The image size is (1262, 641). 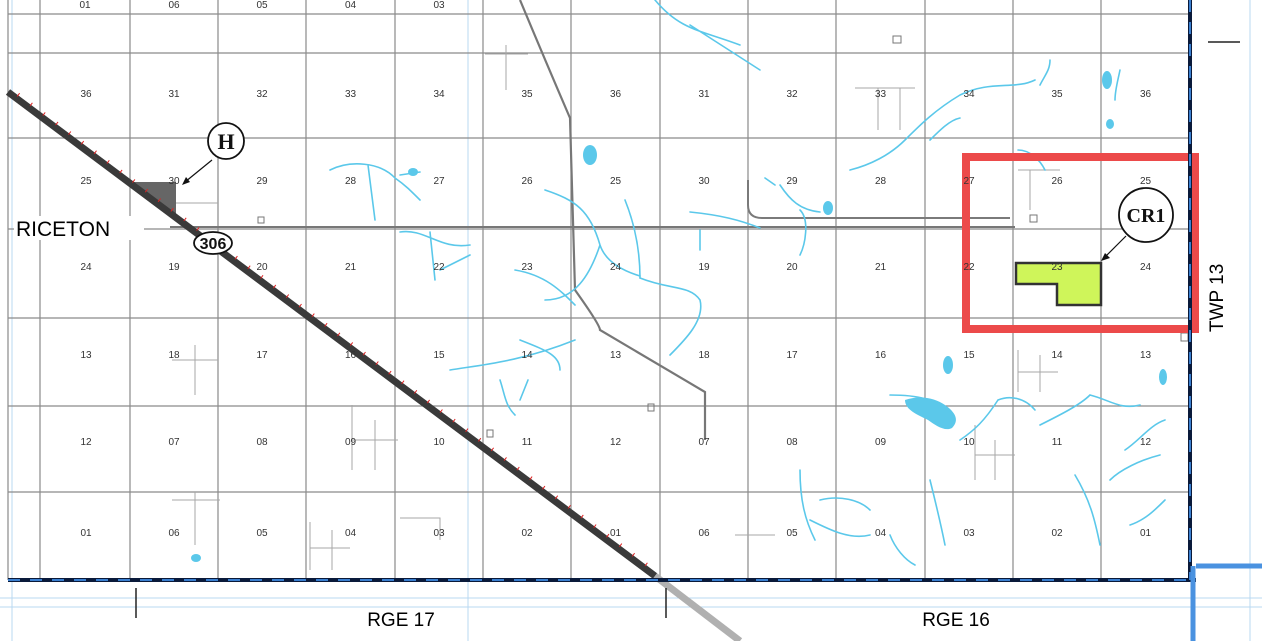 What do you see at coordinates (969, 355) in the screenshot?
I see `section-label: 15` at bounding box center [969, 355].